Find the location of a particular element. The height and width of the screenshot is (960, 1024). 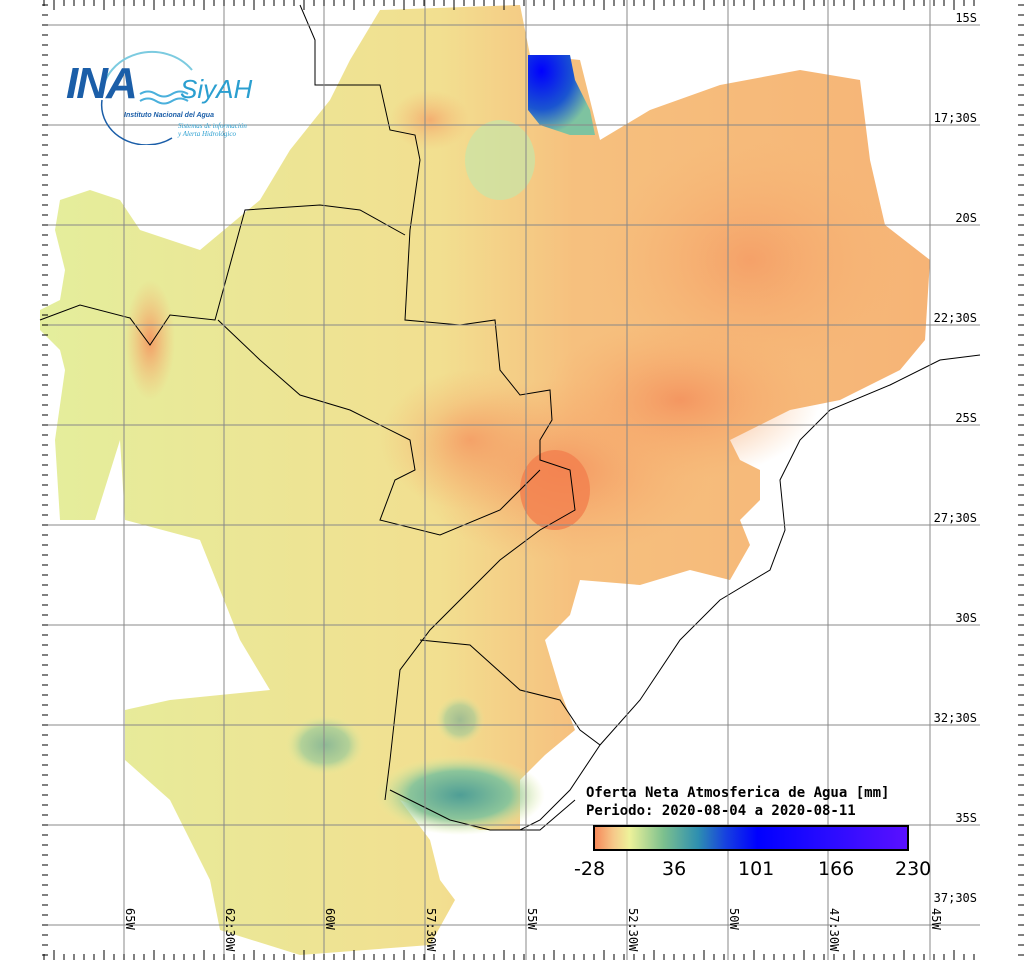

longitude-label: 60W is located at coordinates (330, 919).